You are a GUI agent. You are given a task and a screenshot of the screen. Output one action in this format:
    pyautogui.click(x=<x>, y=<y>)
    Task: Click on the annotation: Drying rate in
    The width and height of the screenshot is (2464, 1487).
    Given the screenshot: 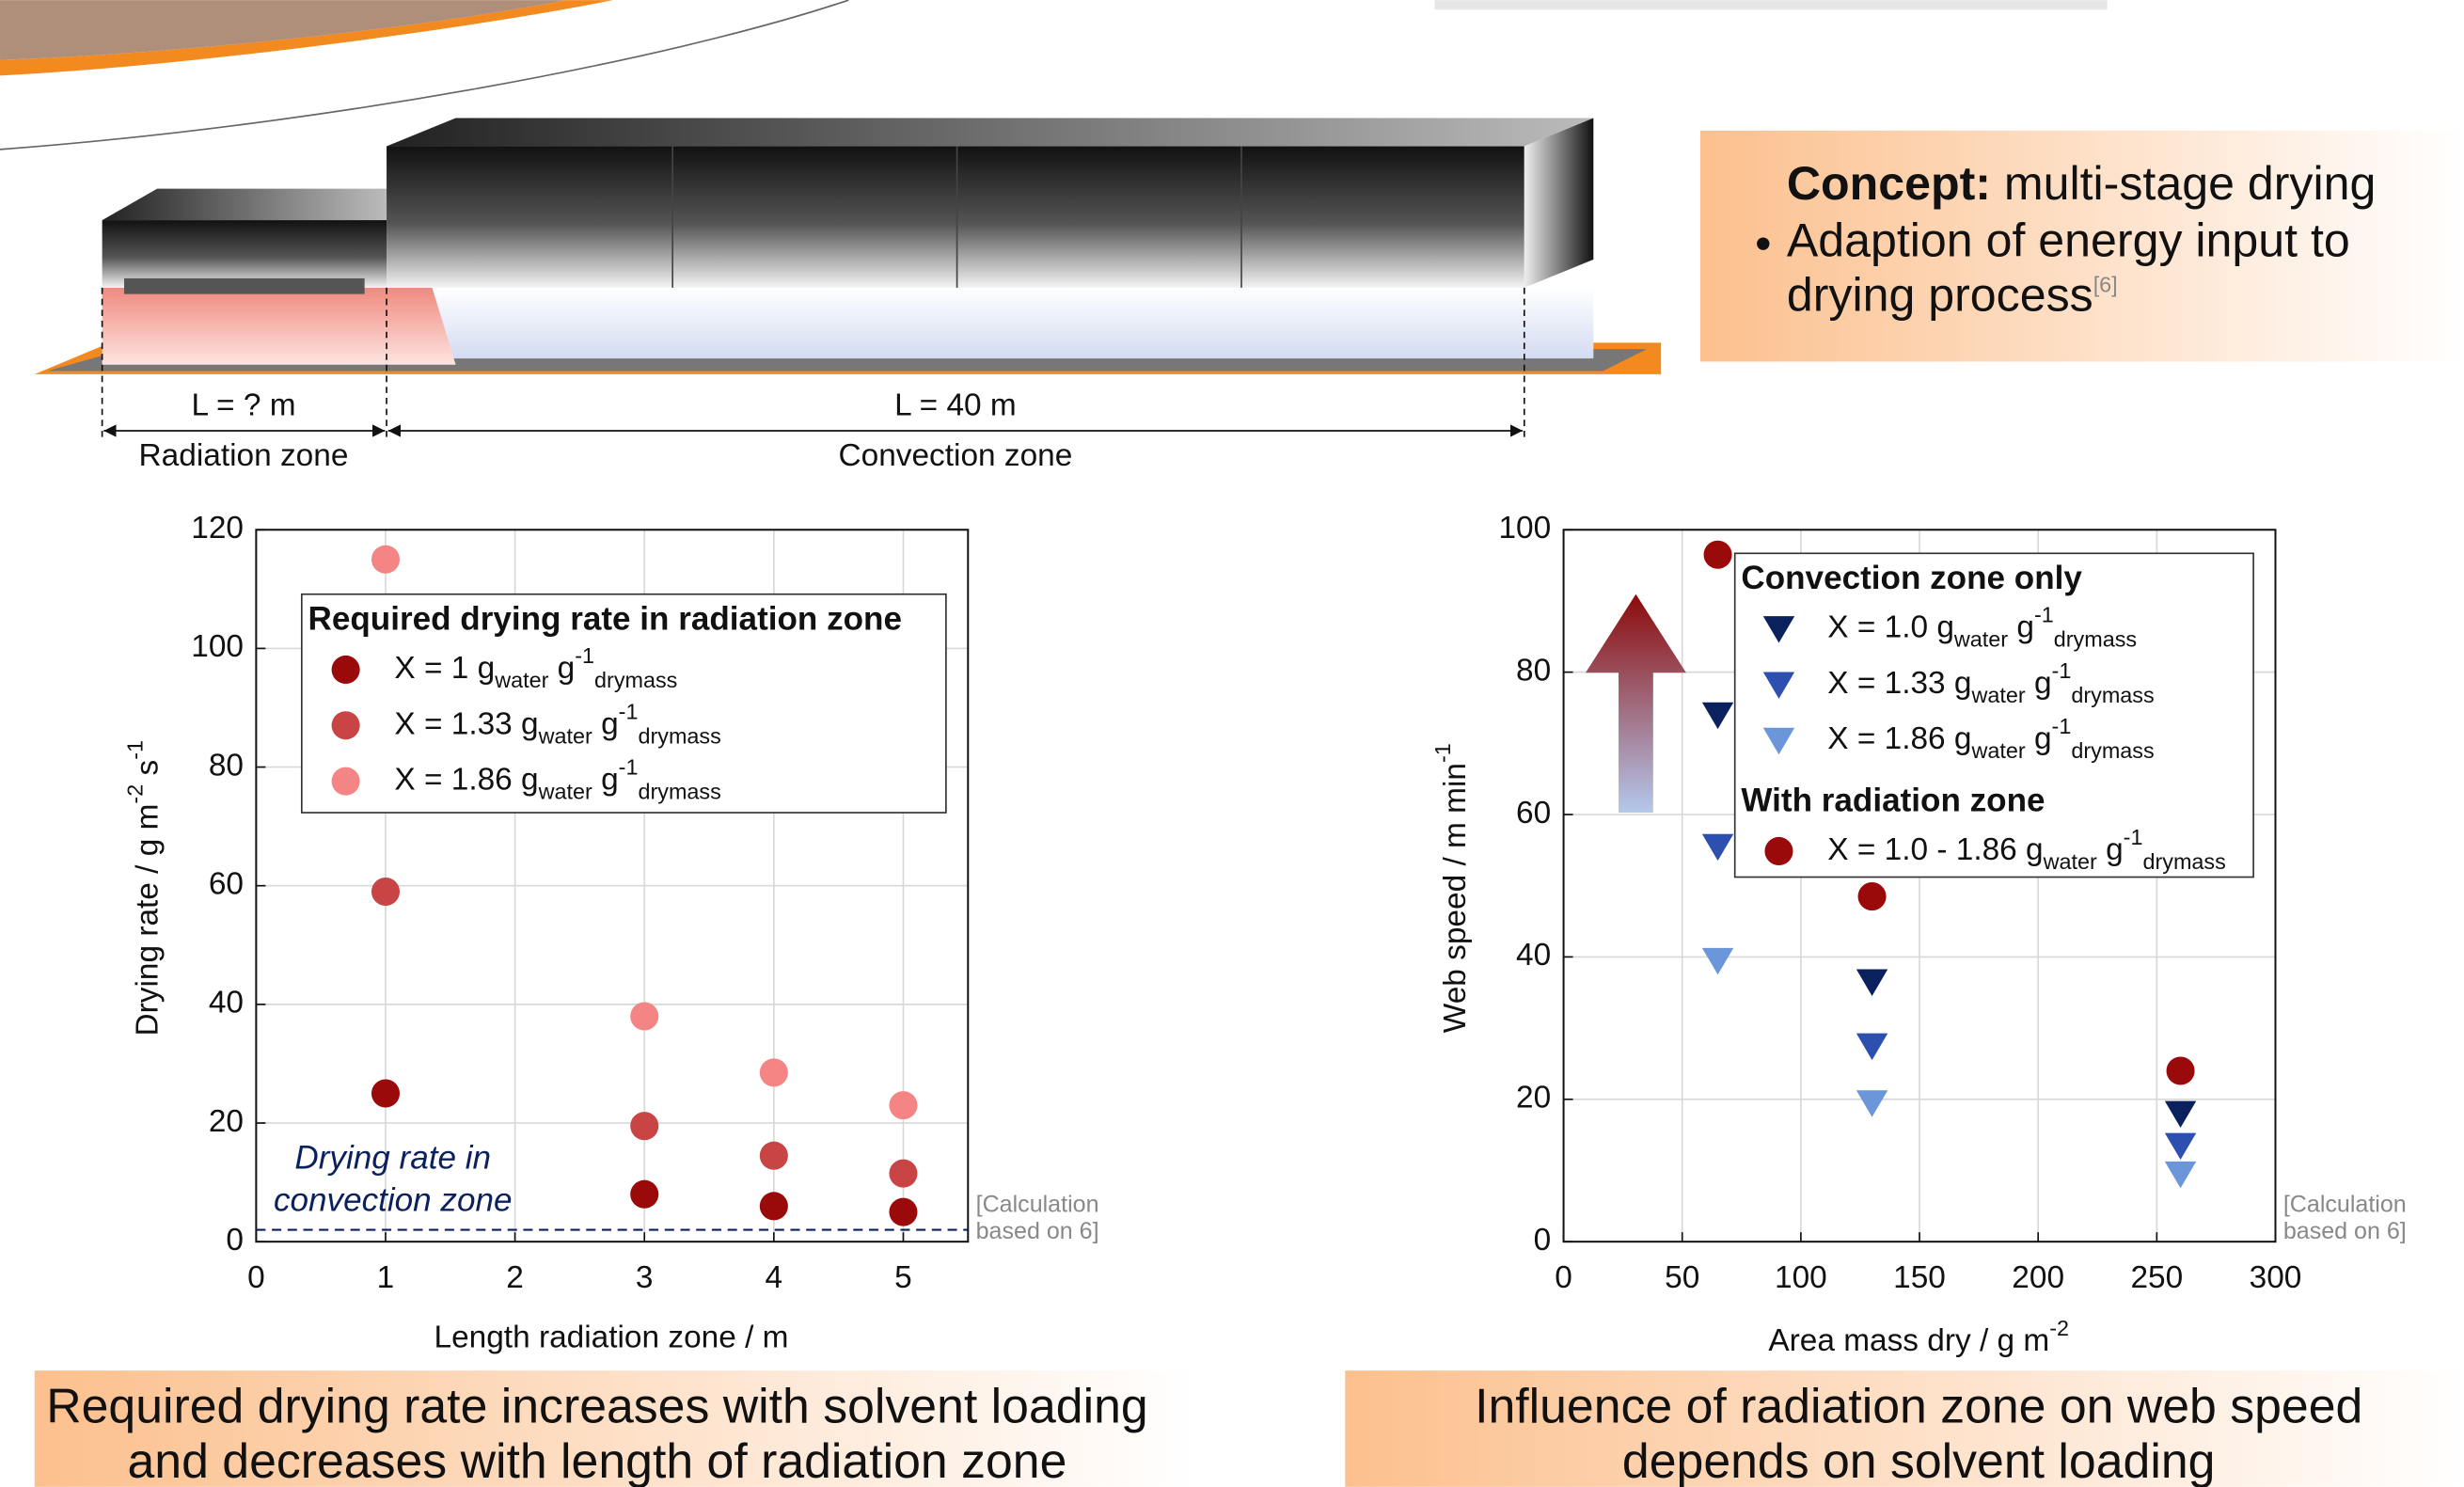 What is the action you would take?
    pyautogui.click(x=392, y=1159)
    